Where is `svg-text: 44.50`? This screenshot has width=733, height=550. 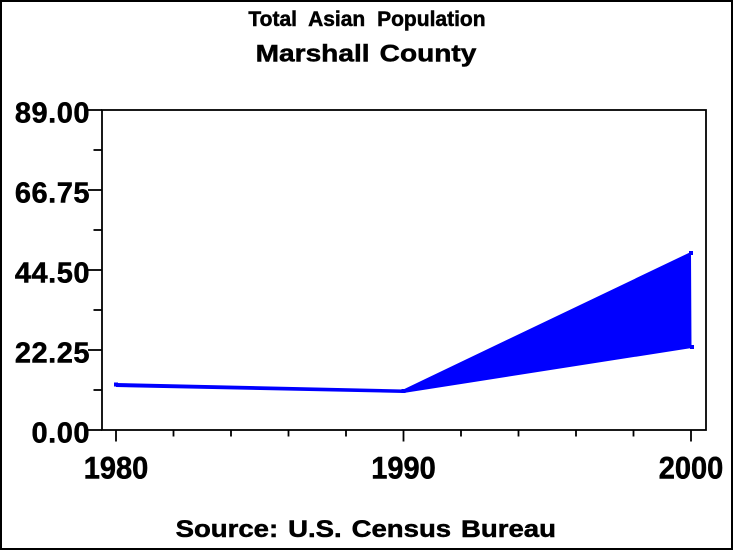
svg-text: 44.50 is located at coordinates (52, 274).